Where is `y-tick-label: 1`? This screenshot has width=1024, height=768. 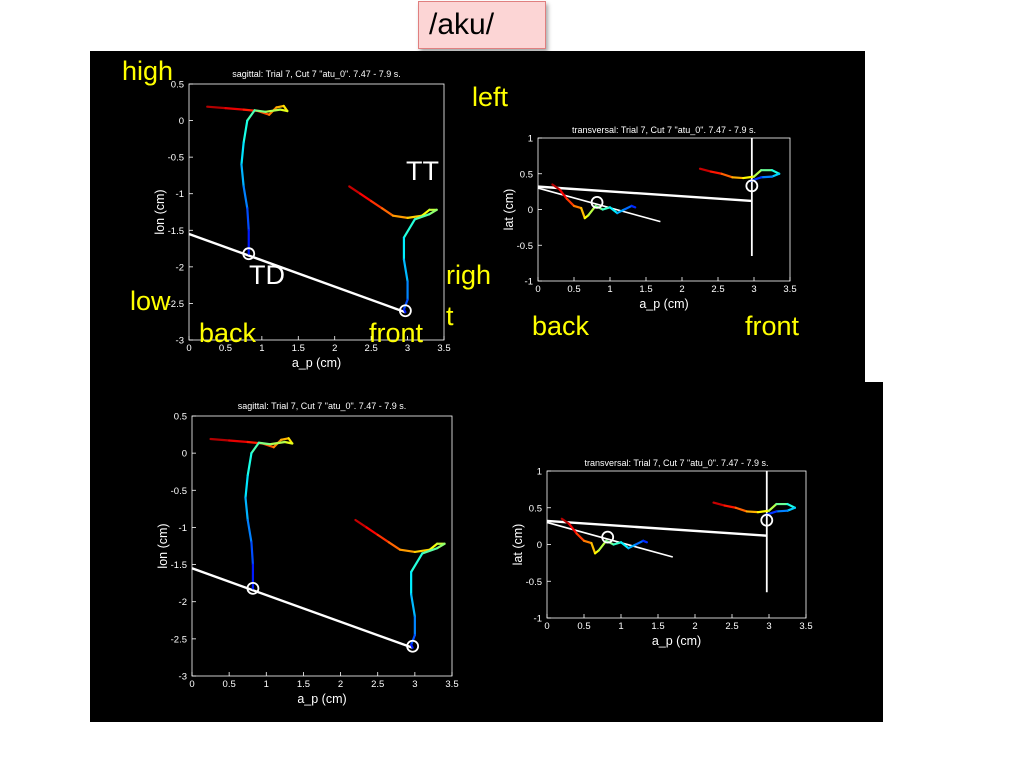 y-tick-label: 1 is located at coordinates (530, 139).